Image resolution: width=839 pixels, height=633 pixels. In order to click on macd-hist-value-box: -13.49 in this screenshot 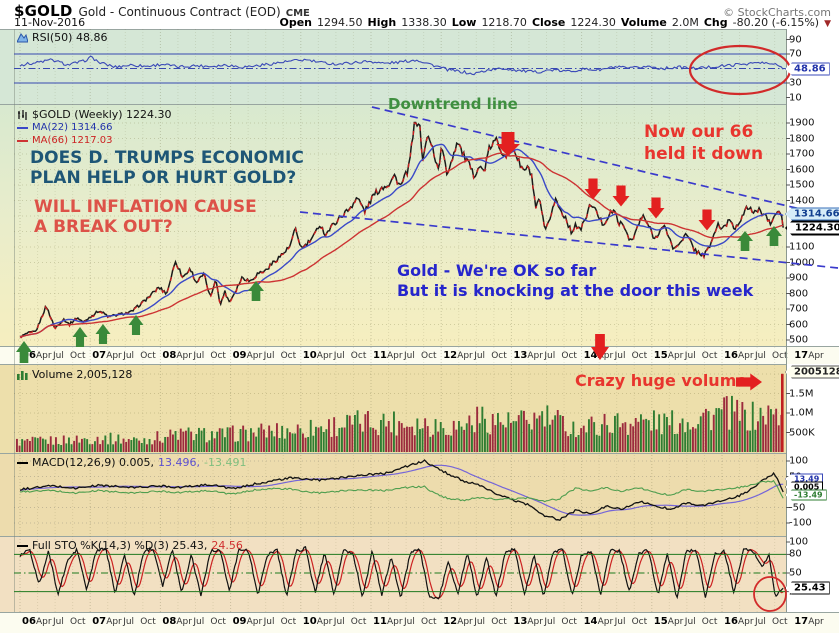, I will do `click(806, 495)`.